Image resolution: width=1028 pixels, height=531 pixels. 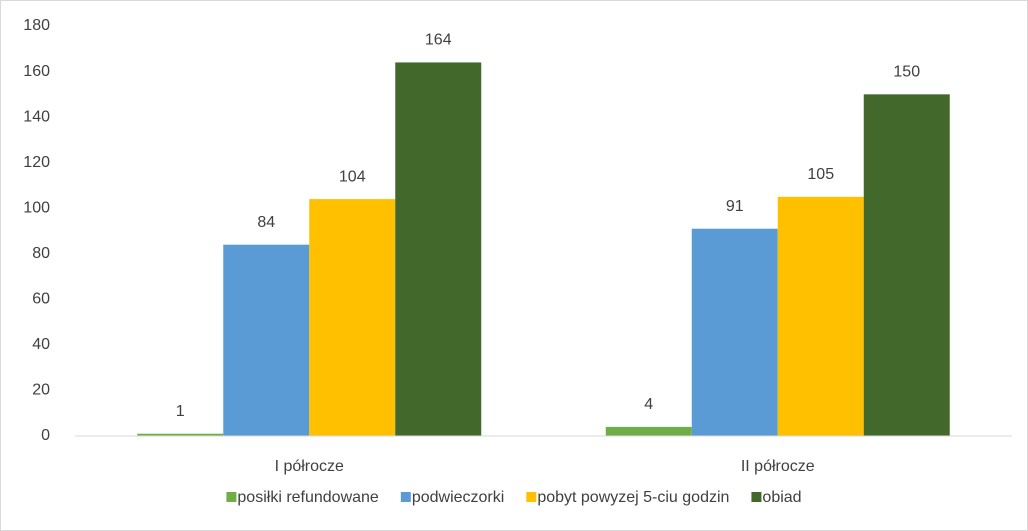 What do you see at coordinates (41, 299) in the screenshot?
I see `y-tick-label: 60` at bounding box center [41, 299].